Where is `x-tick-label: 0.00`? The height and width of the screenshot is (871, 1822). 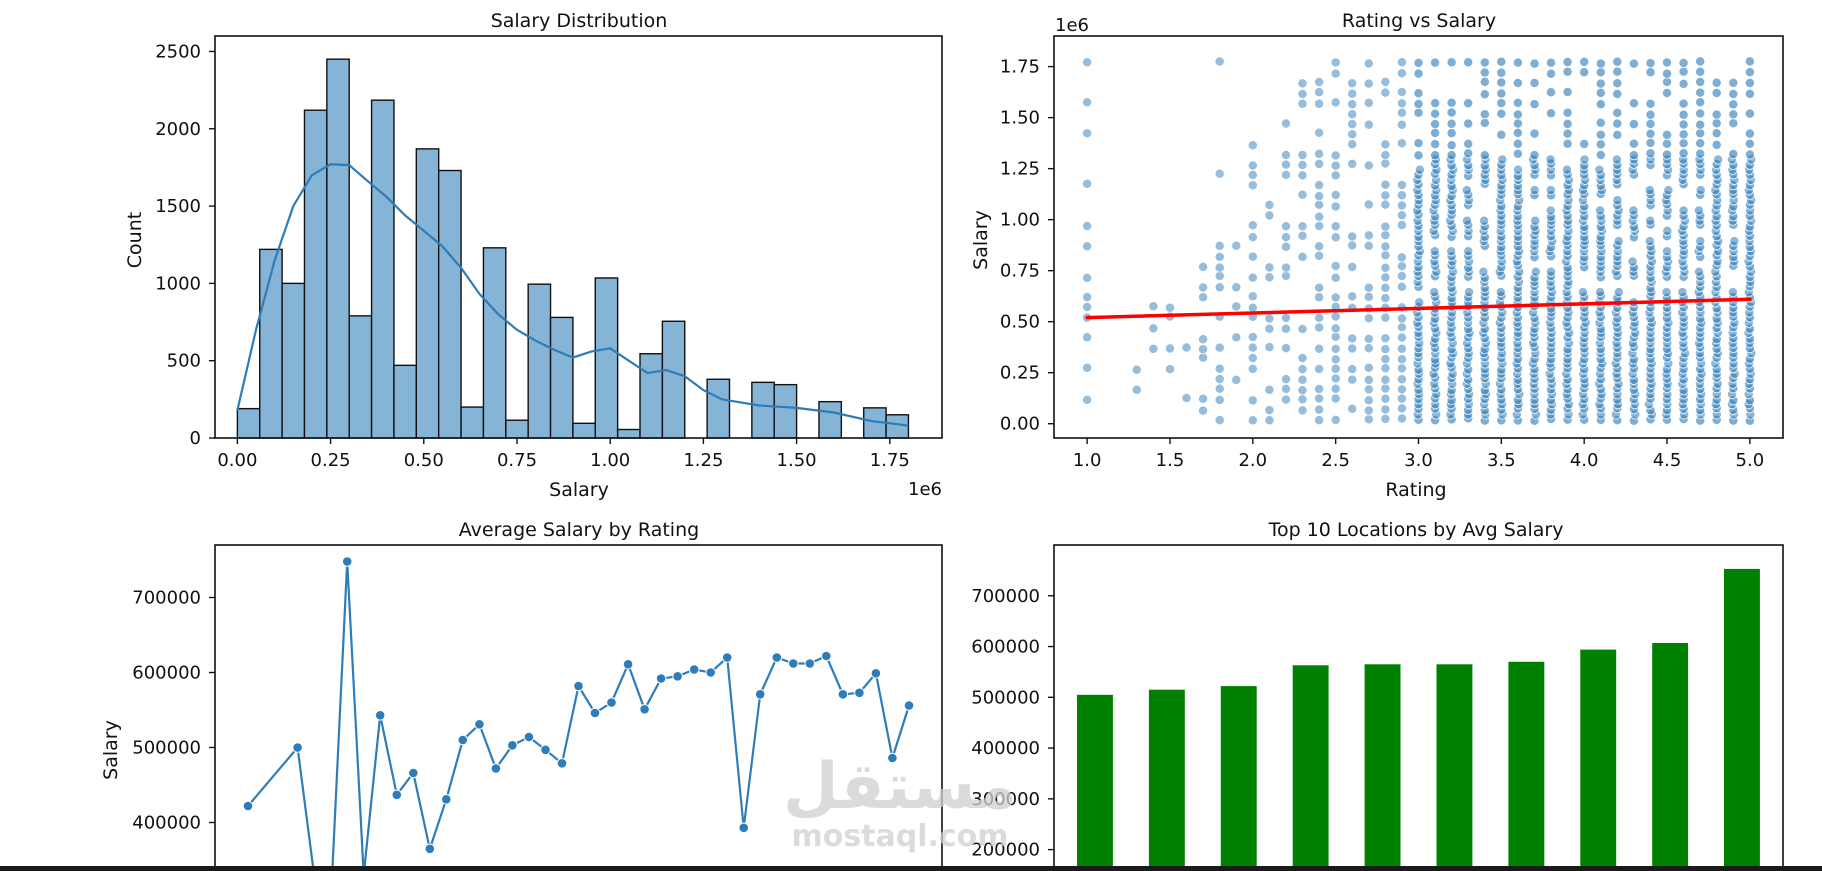 x-tick-label: 0.00 is located at coordinates (237, 460).